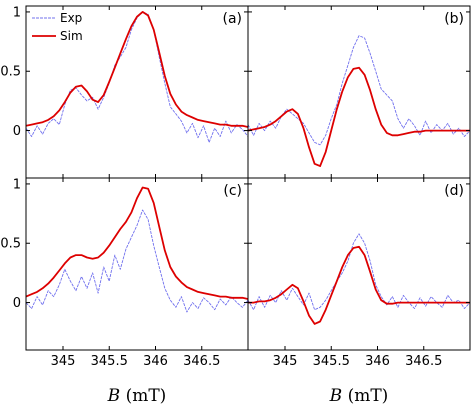 This screenshot has width=474, height=408. What do you see at coordinates (232, 19) in the screenshot?
I see `panel-label-a: (a)` at bounding box center [232, 19].